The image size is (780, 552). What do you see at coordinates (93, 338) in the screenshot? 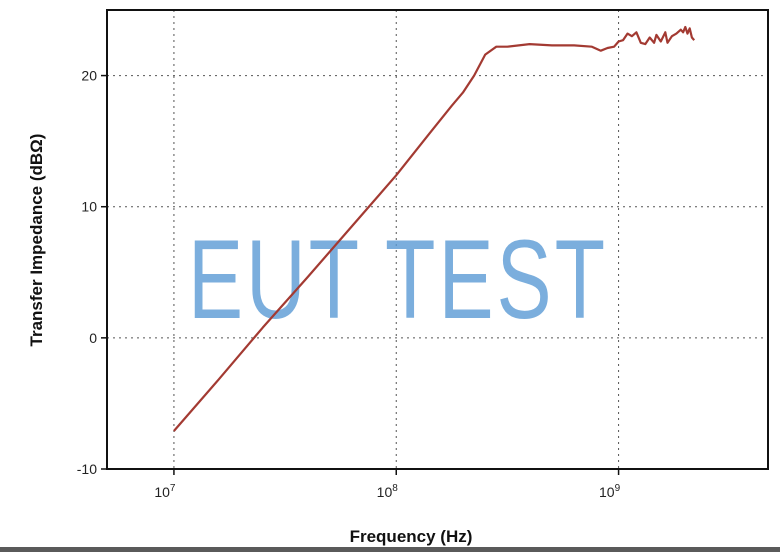
I see `y-tick-label: 0` at bounding box center [93, 338].